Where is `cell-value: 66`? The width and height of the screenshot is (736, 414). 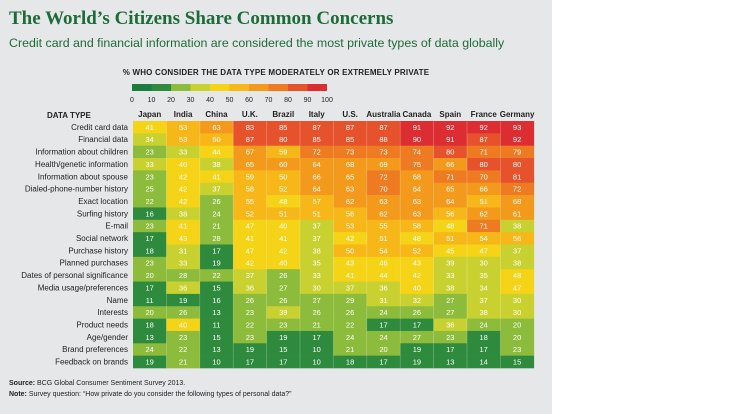 cell-value: 66 is located at coordinates (484, 189).